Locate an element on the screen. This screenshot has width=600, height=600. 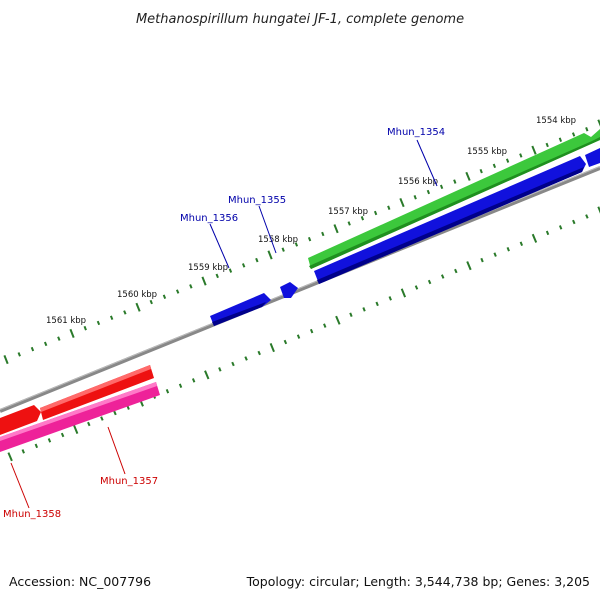
gene-label-mhun-1357: Mhun_1357 is located at coordinates (129, 481).